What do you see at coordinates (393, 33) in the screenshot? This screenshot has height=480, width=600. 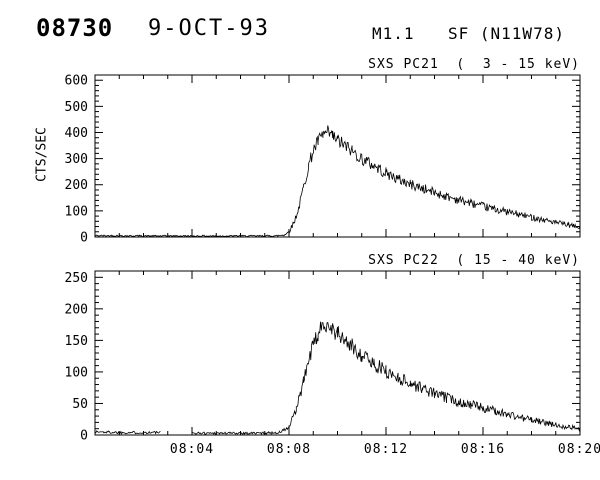 I see `flare-class: M1.1` at bounding box center [393, 33].